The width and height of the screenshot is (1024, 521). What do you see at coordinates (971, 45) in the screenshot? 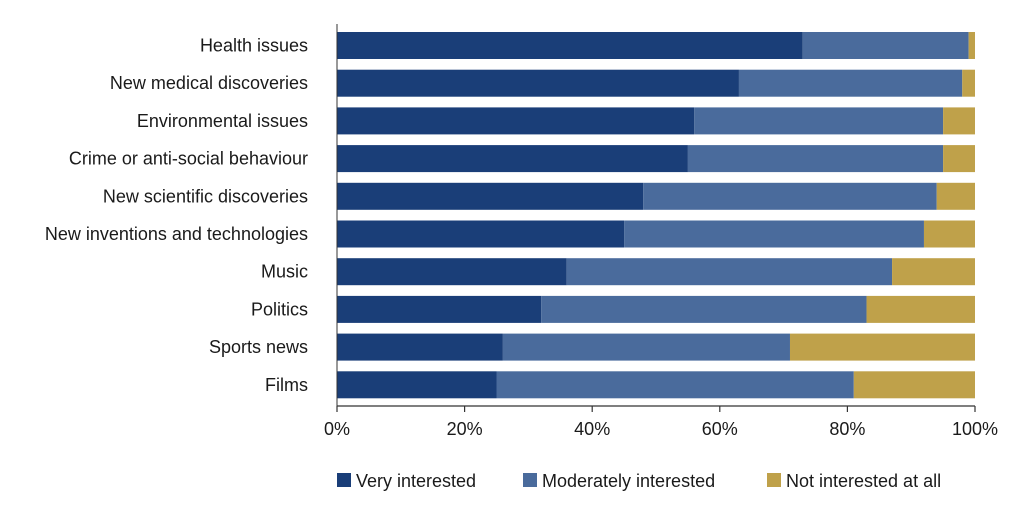
I see `bar-health-issues-not-interested-at-all` at bounding box center [971, 45].